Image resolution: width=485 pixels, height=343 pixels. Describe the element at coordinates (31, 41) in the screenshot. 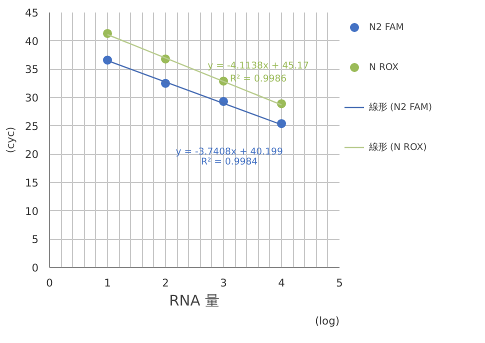

I see `y-tick-label: 40` at that location.